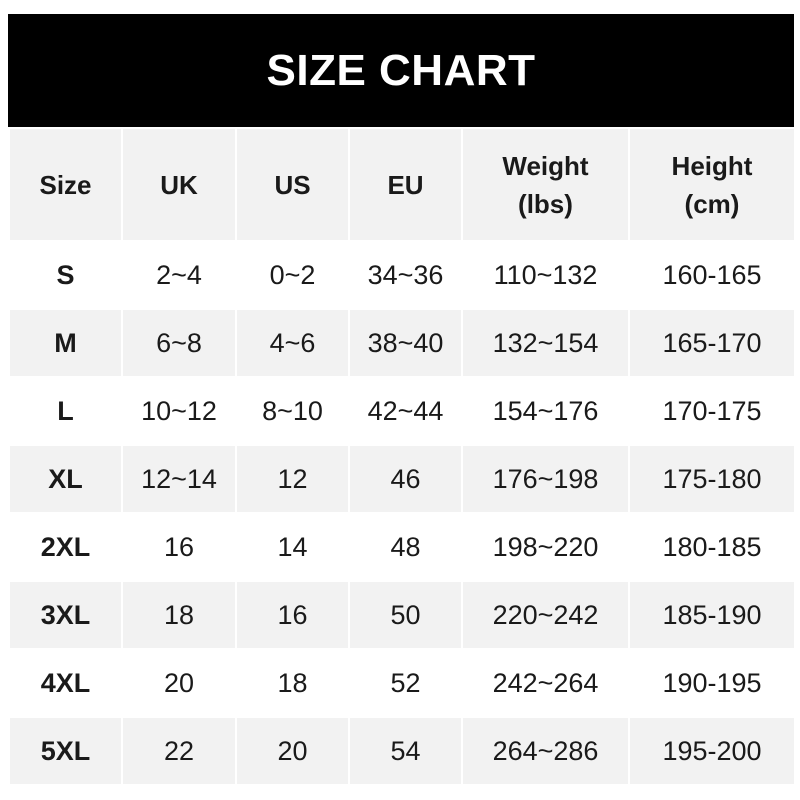 Image resolution: width=800 pixels, height=800 pixels. What do you see at coordinates (65, 683) in the screenshot?
I see `cell-size: 4XL` at bounding box center [65, 683].